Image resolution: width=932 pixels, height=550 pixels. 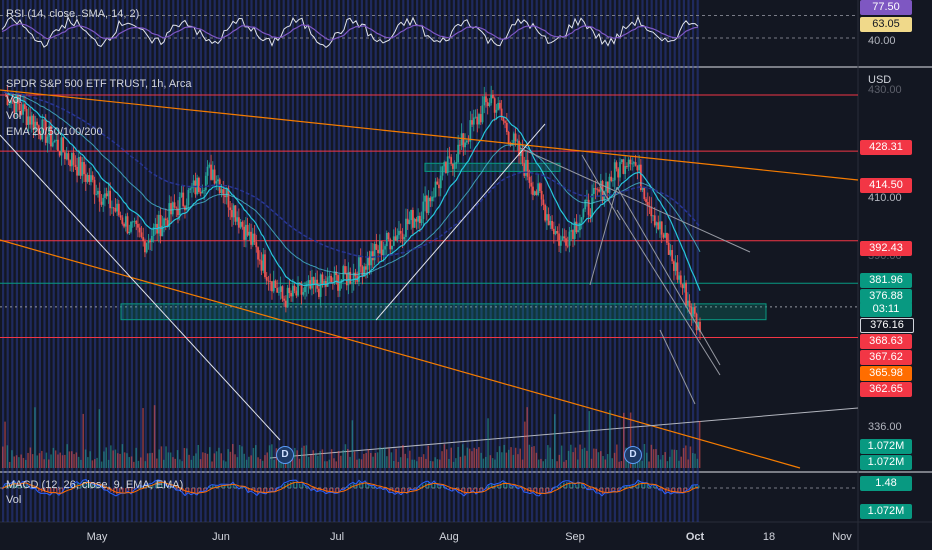 I want to click on macd-volume-label: Vol, so click(x=14, y=500).